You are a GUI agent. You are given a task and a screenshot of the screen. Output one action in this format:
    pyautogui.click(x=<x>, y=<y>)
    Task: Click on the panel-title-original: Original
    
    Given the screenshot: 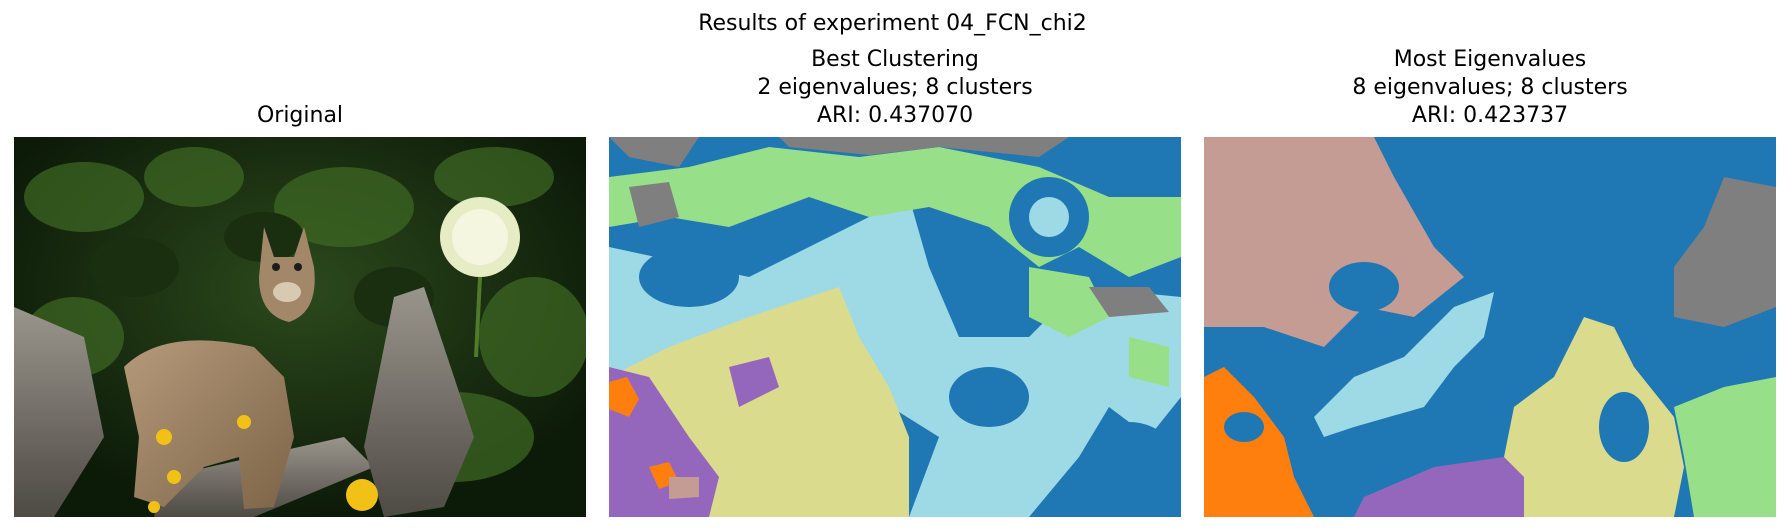 What is the action you would take?
    pyautogui.click(x=300, y=116)
    